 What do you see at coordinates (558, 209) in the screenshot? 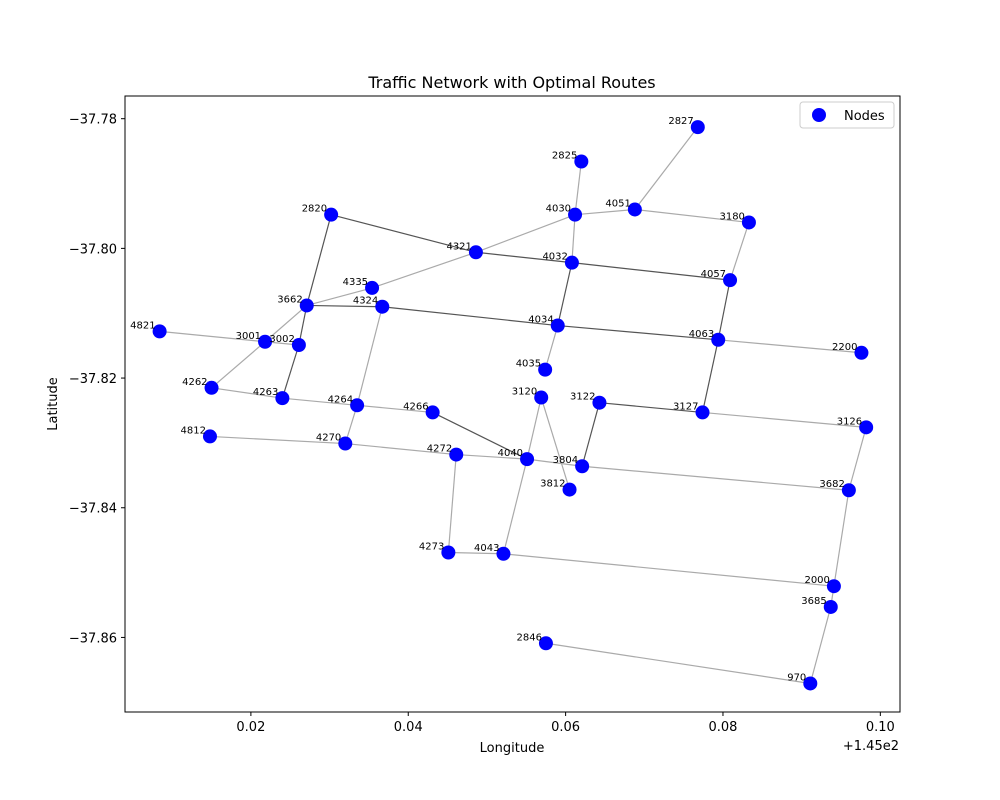
I see `node-label-4030: 4030` at bounding box center [558, 209].